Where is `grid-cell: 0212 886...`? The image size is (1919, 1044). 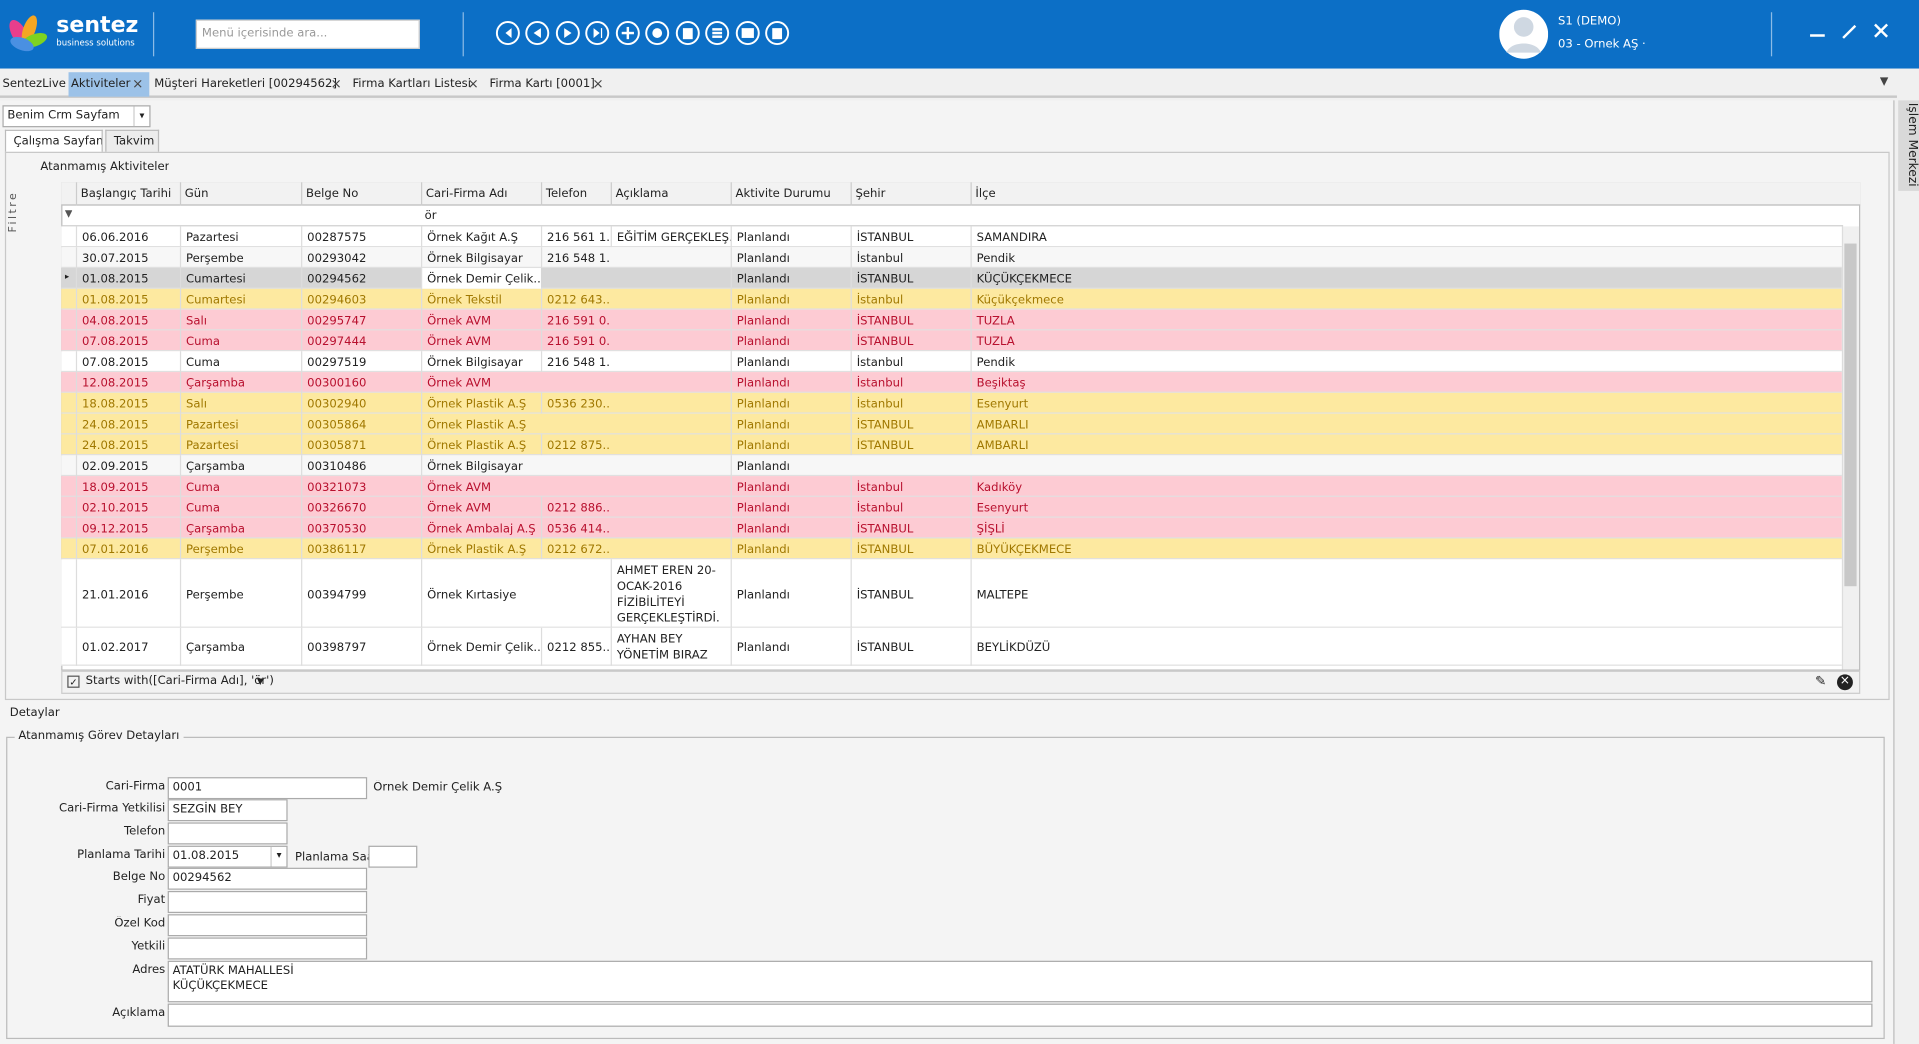
grid-cell: 0212 886... is located at coordinates (575, 507).